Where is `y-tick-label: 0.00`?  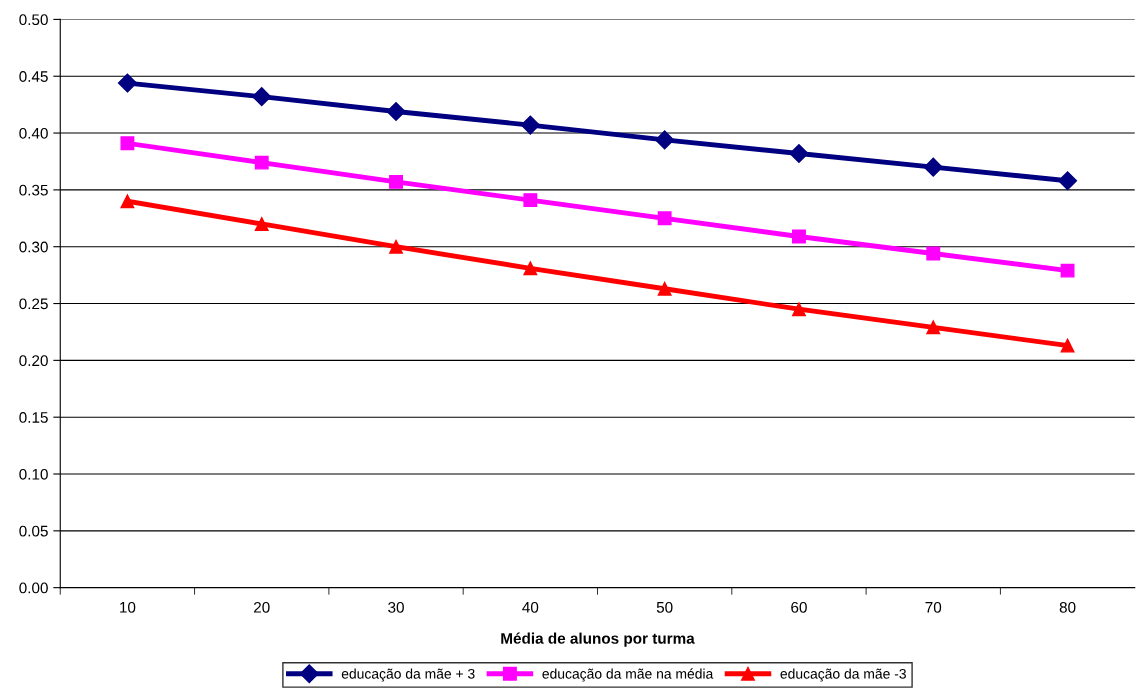 y-tick-label: 0.00 is located at coordinates (33, 588).